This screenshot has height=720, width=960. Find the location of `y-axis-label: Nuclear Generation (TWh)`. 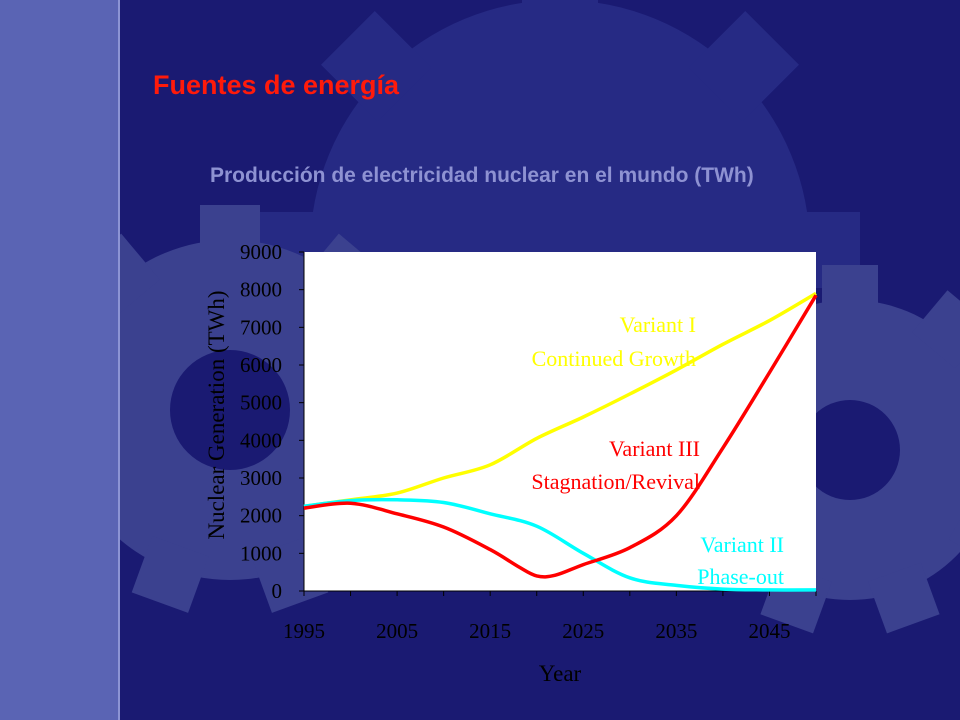

y-axis-label: Nuclear Generation (TWh) is located at coordinates (216, 414).